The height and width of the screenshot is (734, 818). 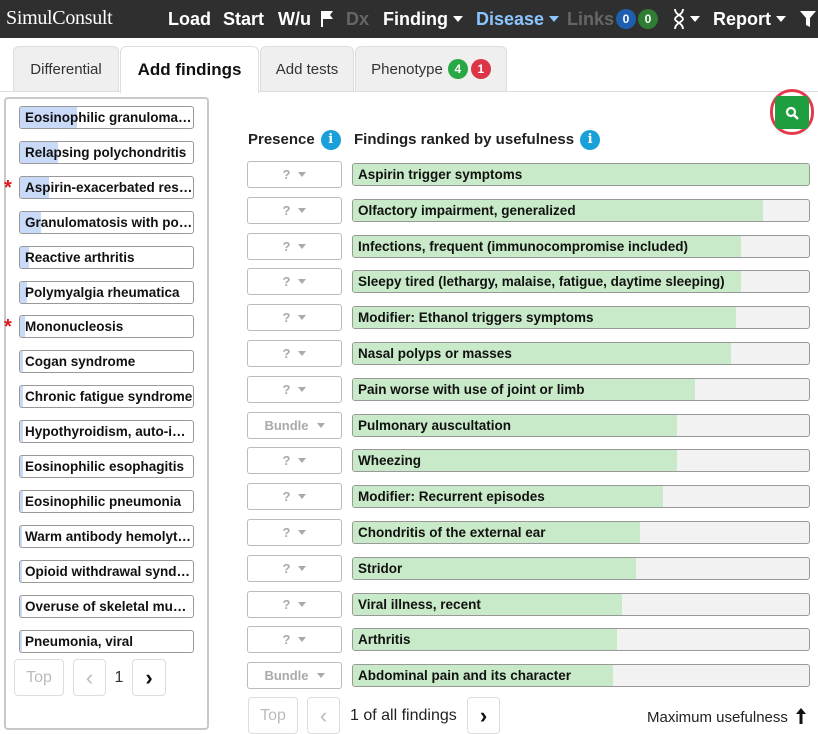 I want to click on tab-differential: Differential, so click(x=66, y=68).